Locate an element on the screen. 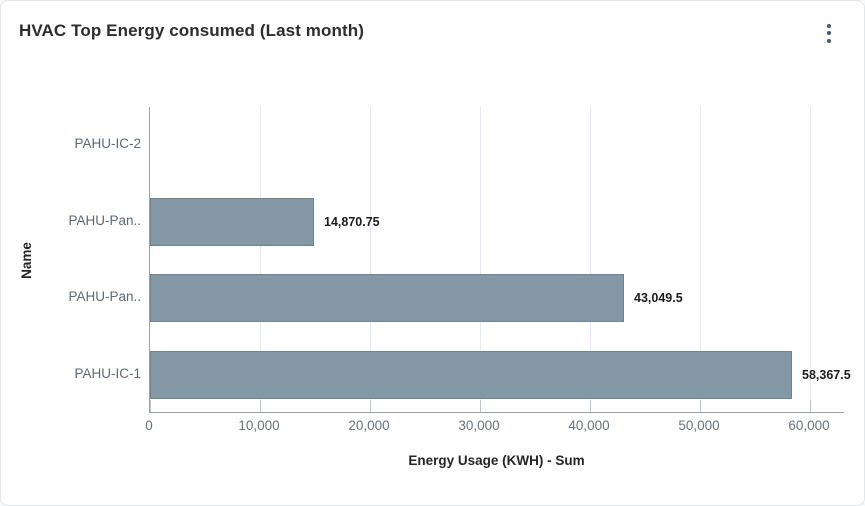  x-tick-label: 20,000 is located at coordinates (369, 425).